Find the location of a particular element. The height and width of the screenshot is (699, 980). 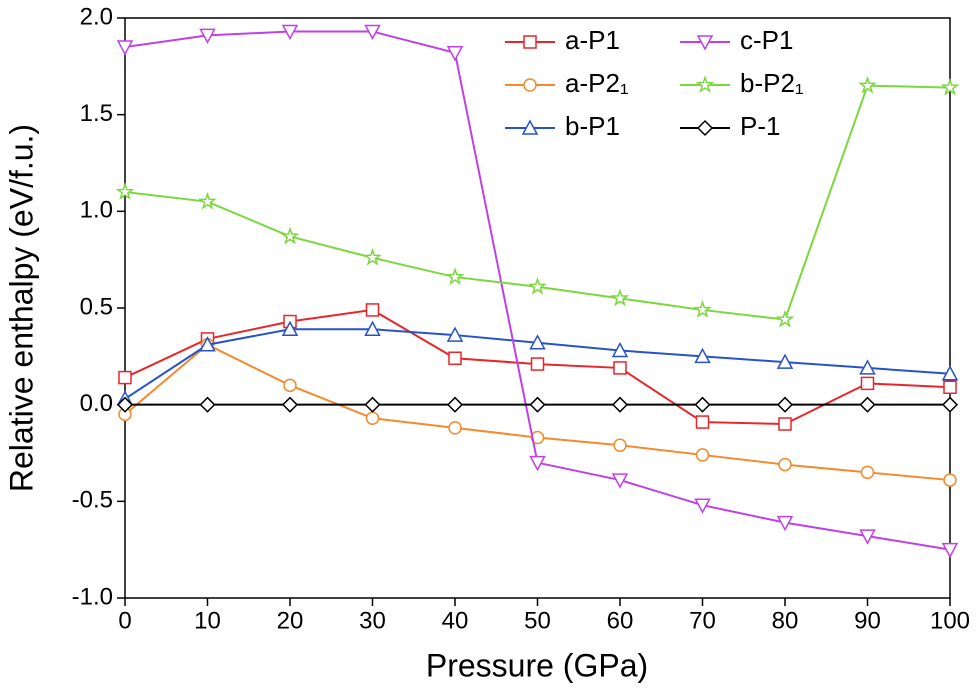

y-tick-label: -0.5 is located at coordinates (92, 500).